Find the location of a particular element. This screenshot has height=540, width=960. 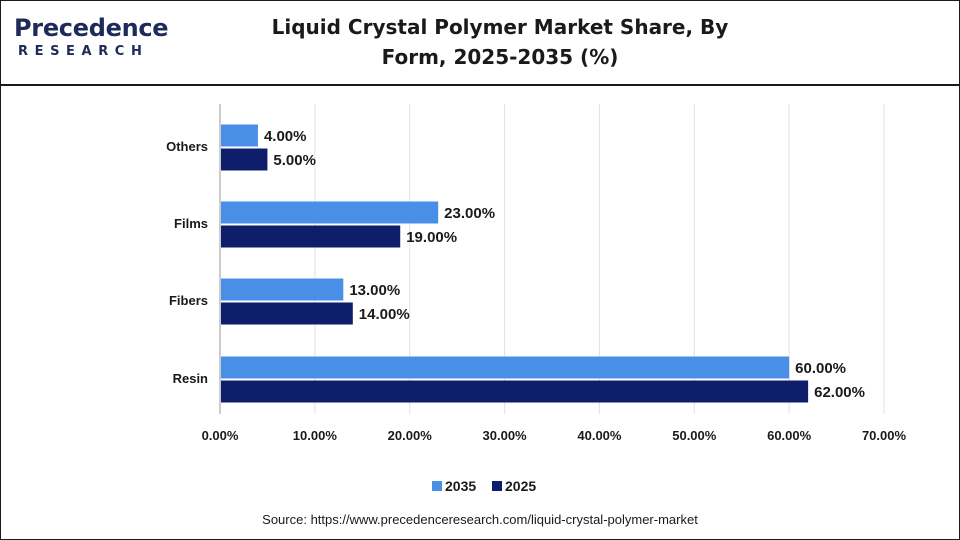

brand-sub: RESEARCH is located at coordinates (83, 51).